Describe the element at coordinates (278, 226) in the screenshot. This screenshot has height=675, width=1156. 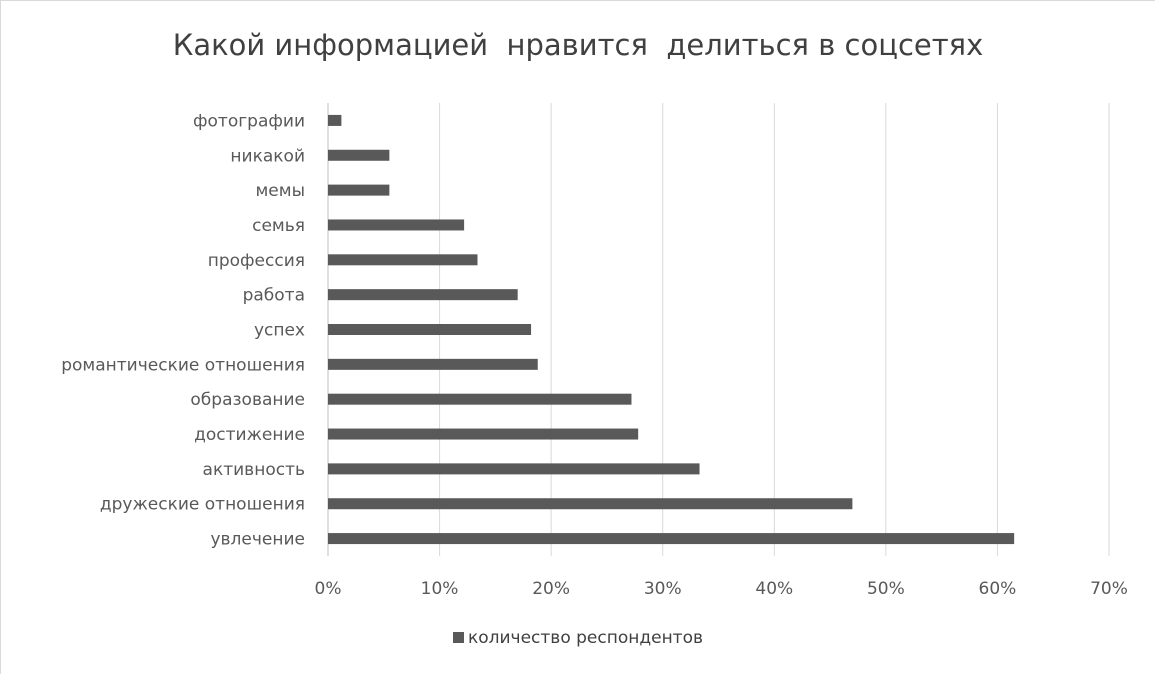
I see `category-label: семья` at that location.